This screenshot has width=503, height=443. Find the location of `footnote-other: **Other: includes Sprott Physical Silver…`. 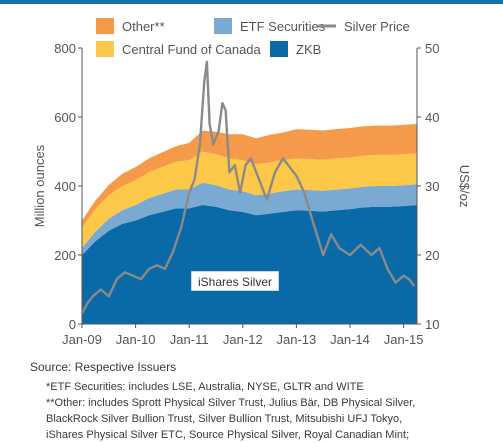

footnote-other: **Other: includes Sprott Physical Silver… is located at coordinates (231, 403).